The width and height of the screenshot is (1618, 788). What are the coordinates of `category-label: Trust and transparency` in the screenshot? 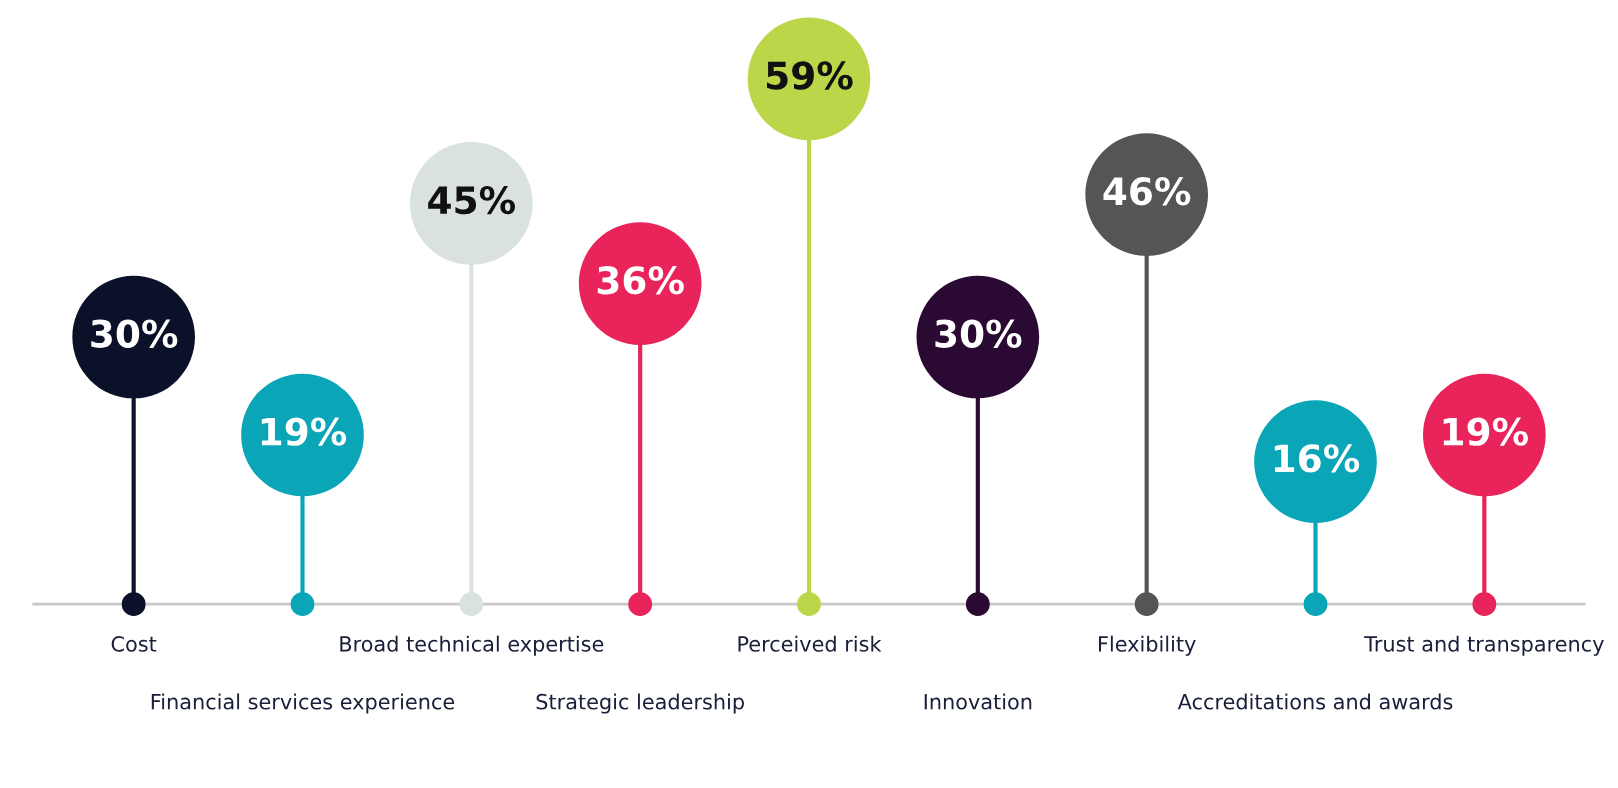 It's located at (1484, 645).